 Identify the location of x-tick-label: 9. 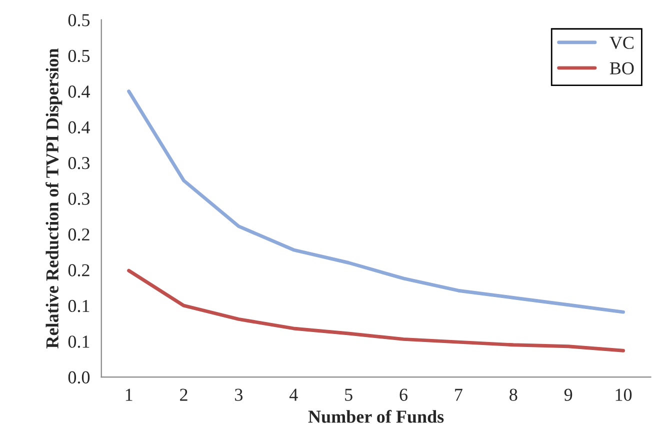
(568, 394).